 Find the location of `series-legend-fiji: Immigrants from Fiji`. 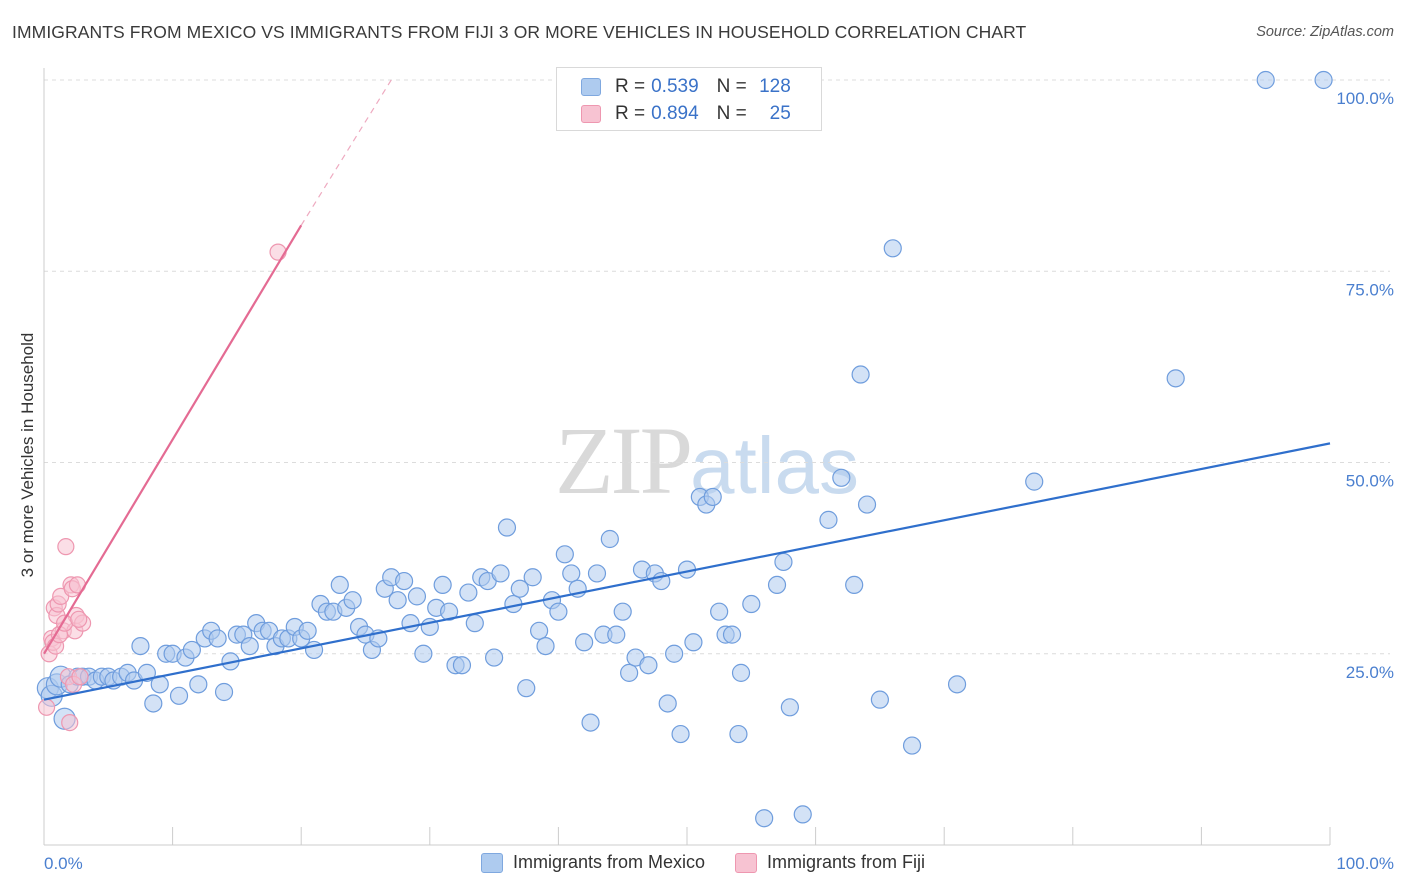

series-legend-fiji: Immigrants from Fiji is located at coordinates (830, 862).